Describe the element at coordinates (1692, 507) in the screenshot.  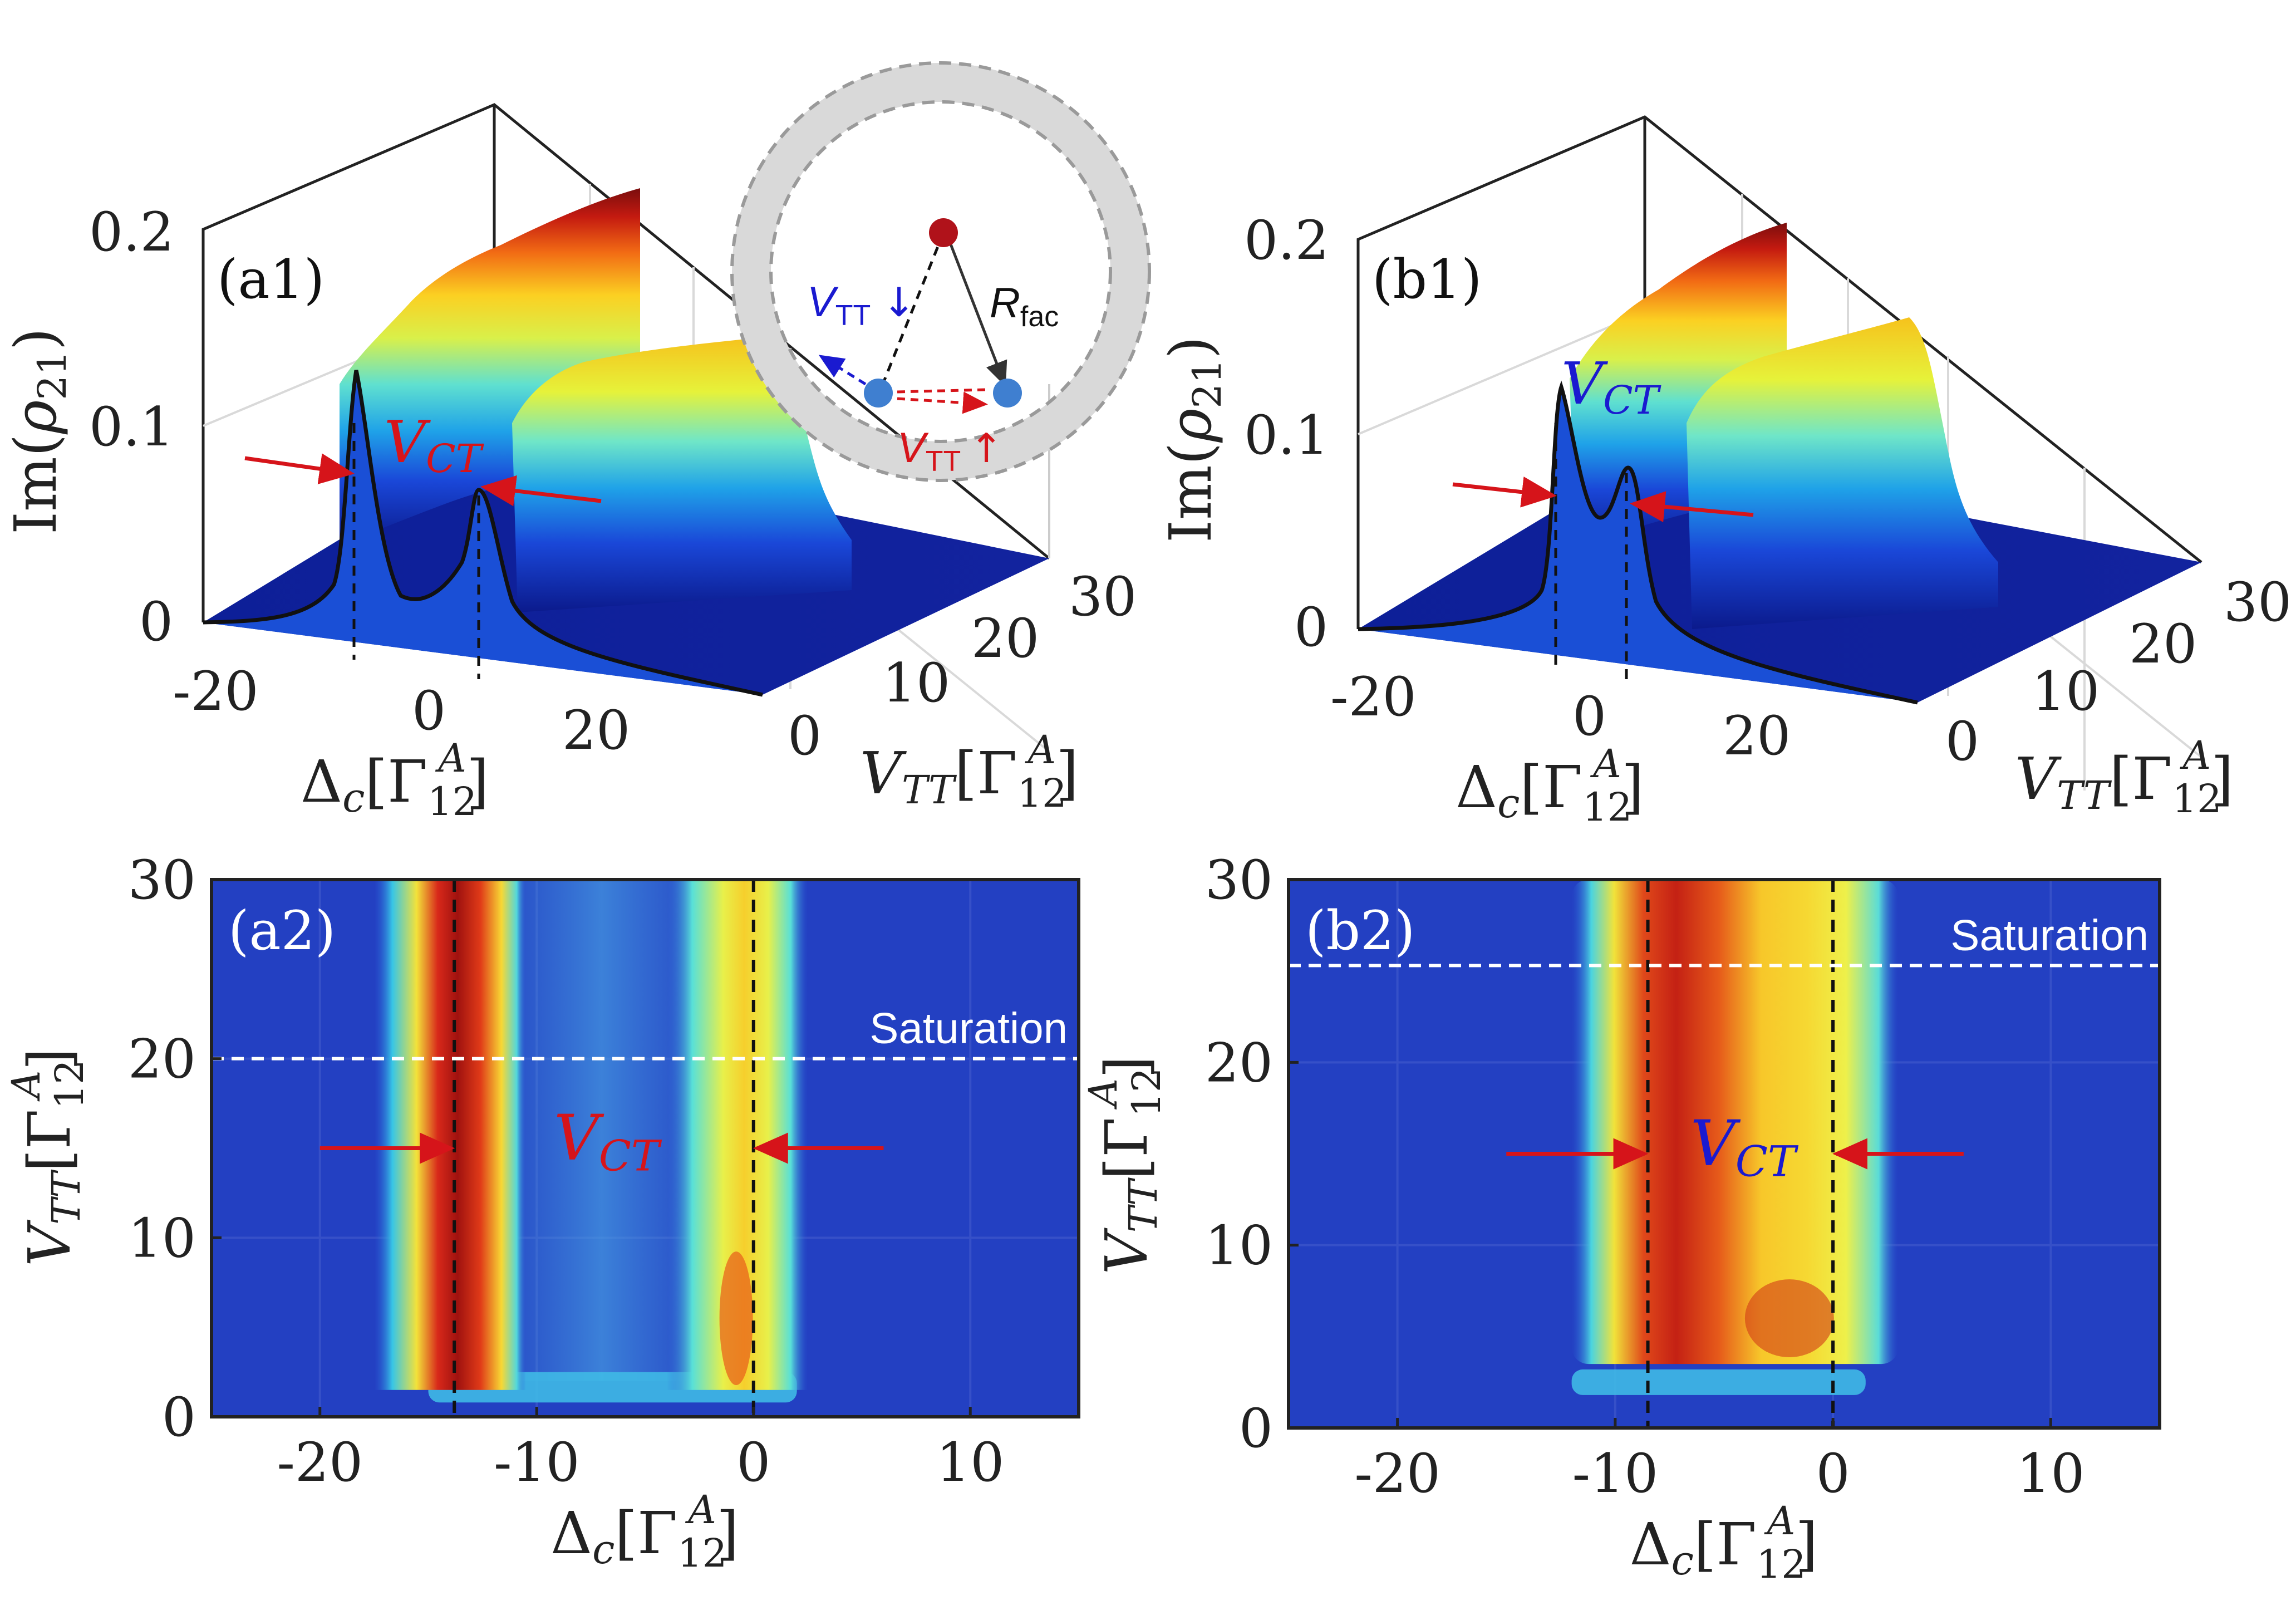
I see `b1-arrow-right` at that location.